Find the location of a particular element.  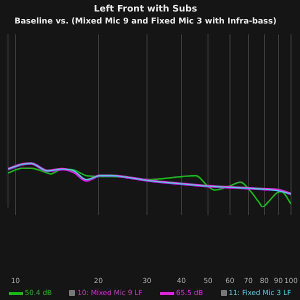

chart-subtitle: Baseline vs. (Mixed Mic 9 and Fixed Mic 3 with Infra-bass) is located at coordinates (145, 21).